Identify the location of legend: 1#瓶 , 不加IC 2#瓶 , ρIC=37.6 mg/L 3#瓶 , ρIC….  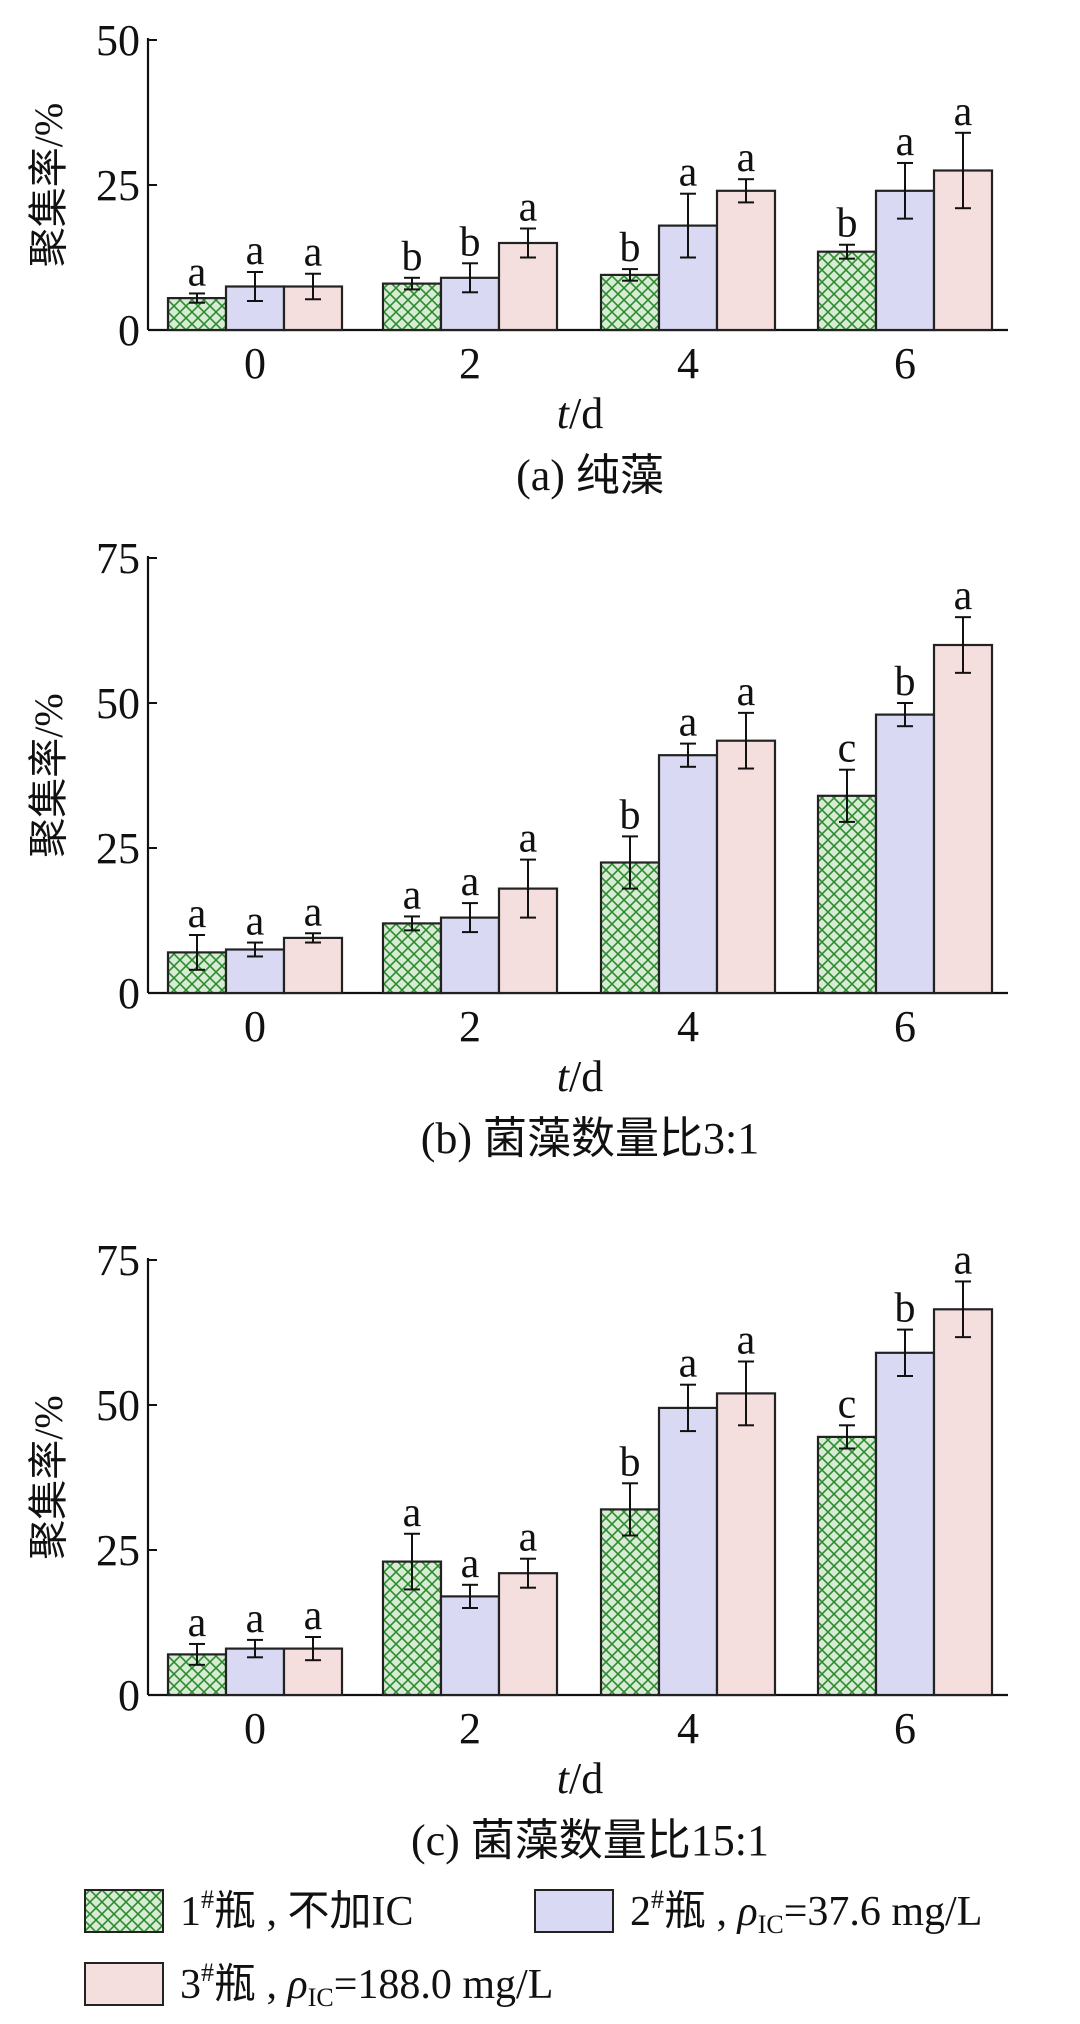
(533, 1948).